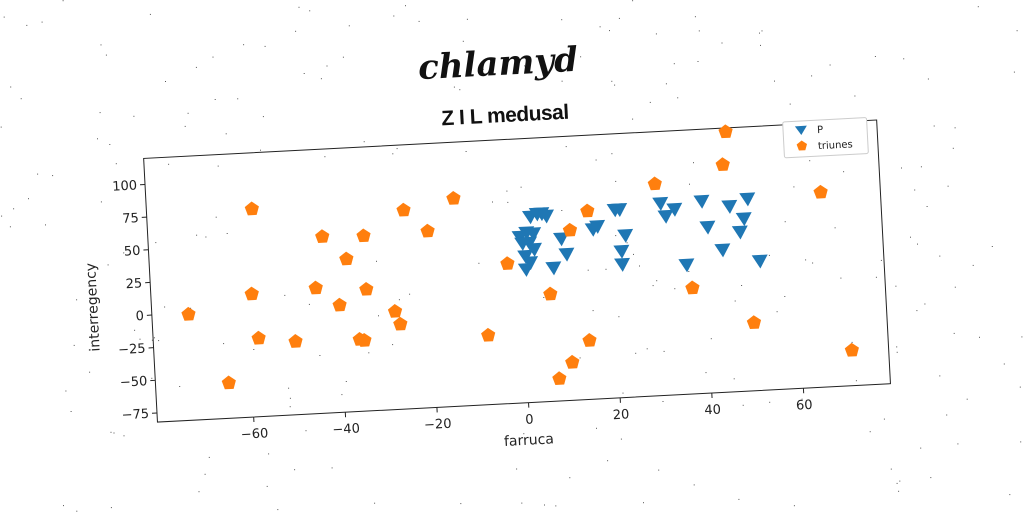  I want to click on x-tick-label: 20, so click(620, 415).